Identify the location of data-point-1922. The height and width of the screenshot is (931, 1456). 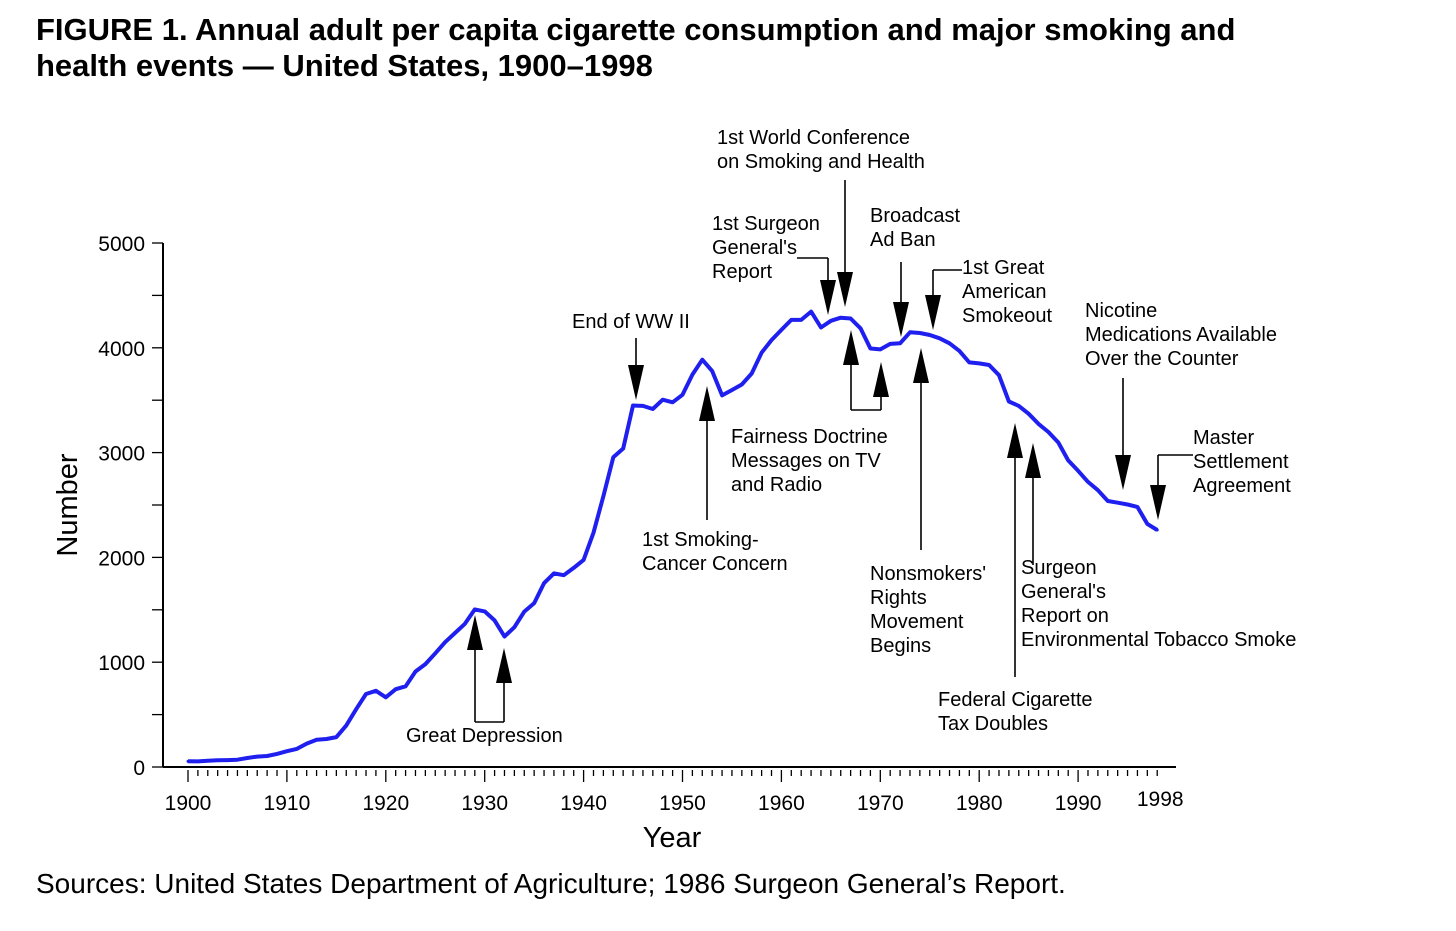
(406, 686).